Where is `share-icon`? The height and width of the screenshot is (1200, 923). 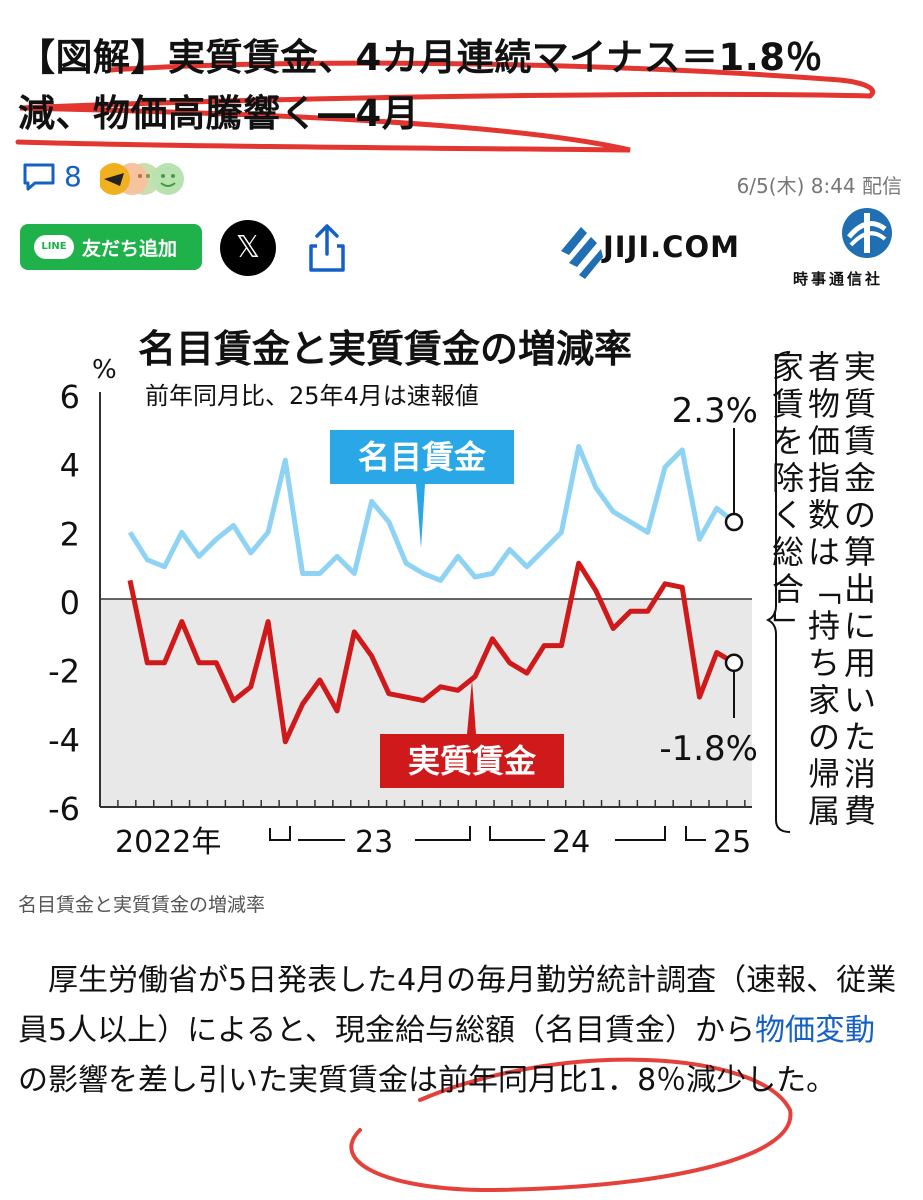
share-icon is located at coordinates (327, 248).